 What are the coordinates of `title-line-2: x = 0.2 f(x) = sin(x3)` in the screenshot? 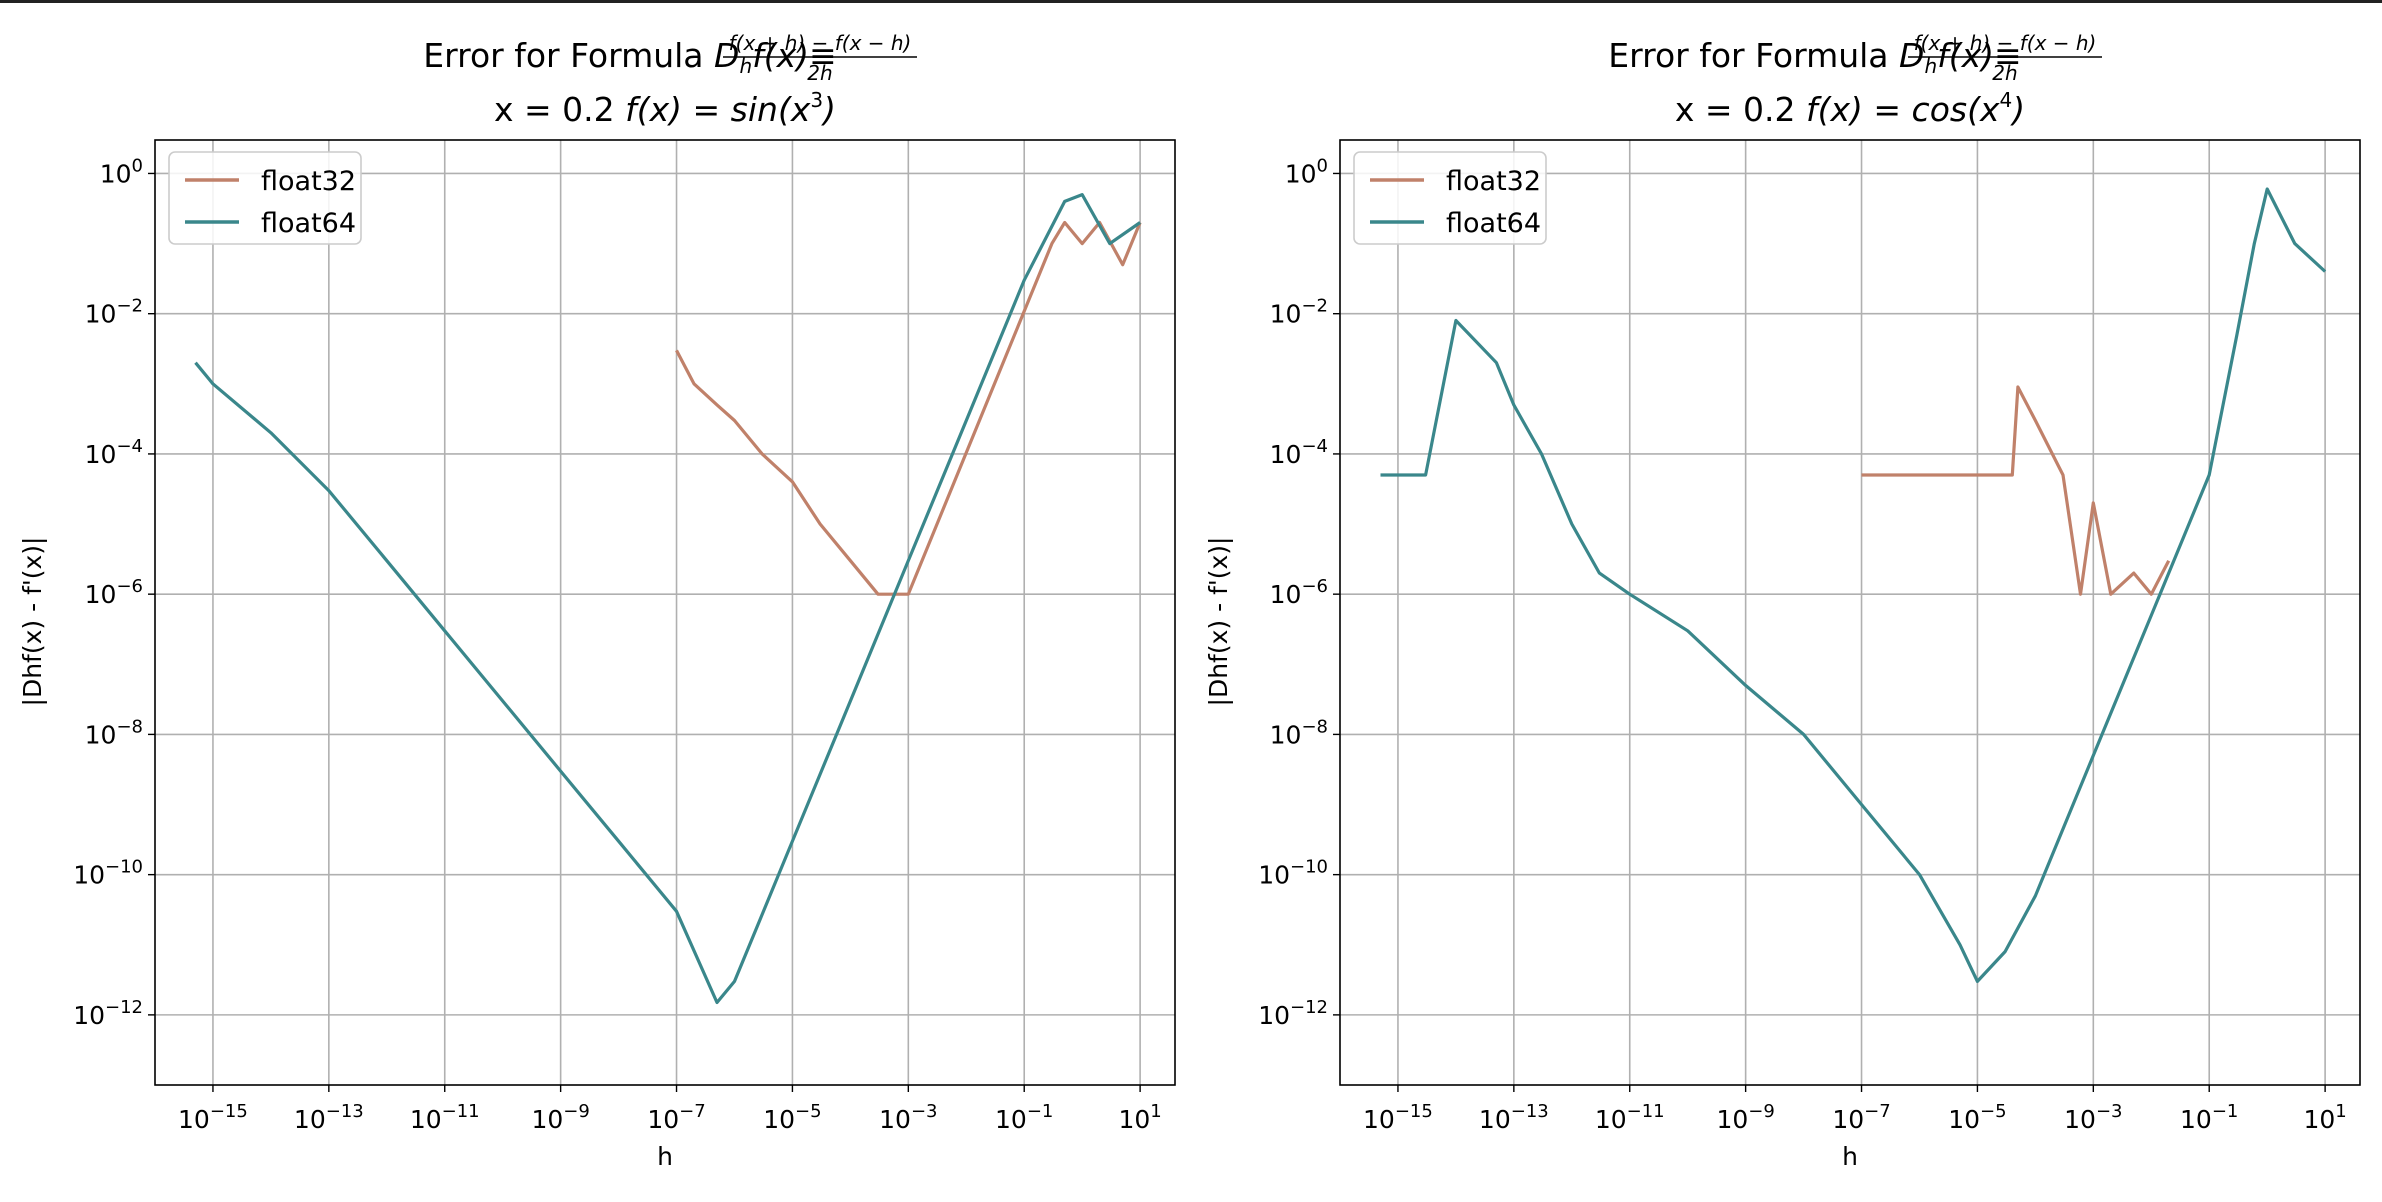 It's located at (665, 108).